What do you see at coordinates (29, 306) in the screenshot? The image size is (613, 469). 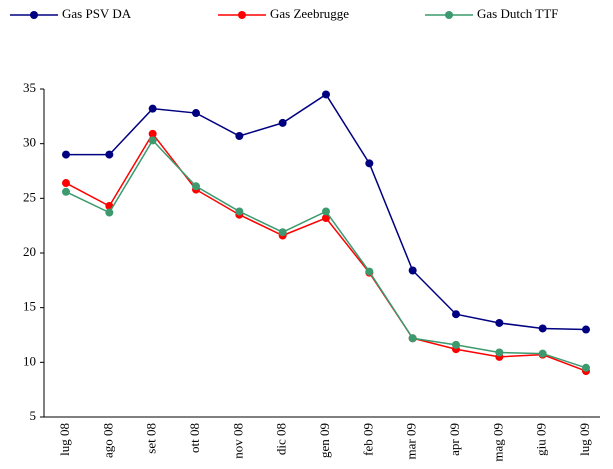 I see `y-tick-label: 15` at bounding box center [29, 306].